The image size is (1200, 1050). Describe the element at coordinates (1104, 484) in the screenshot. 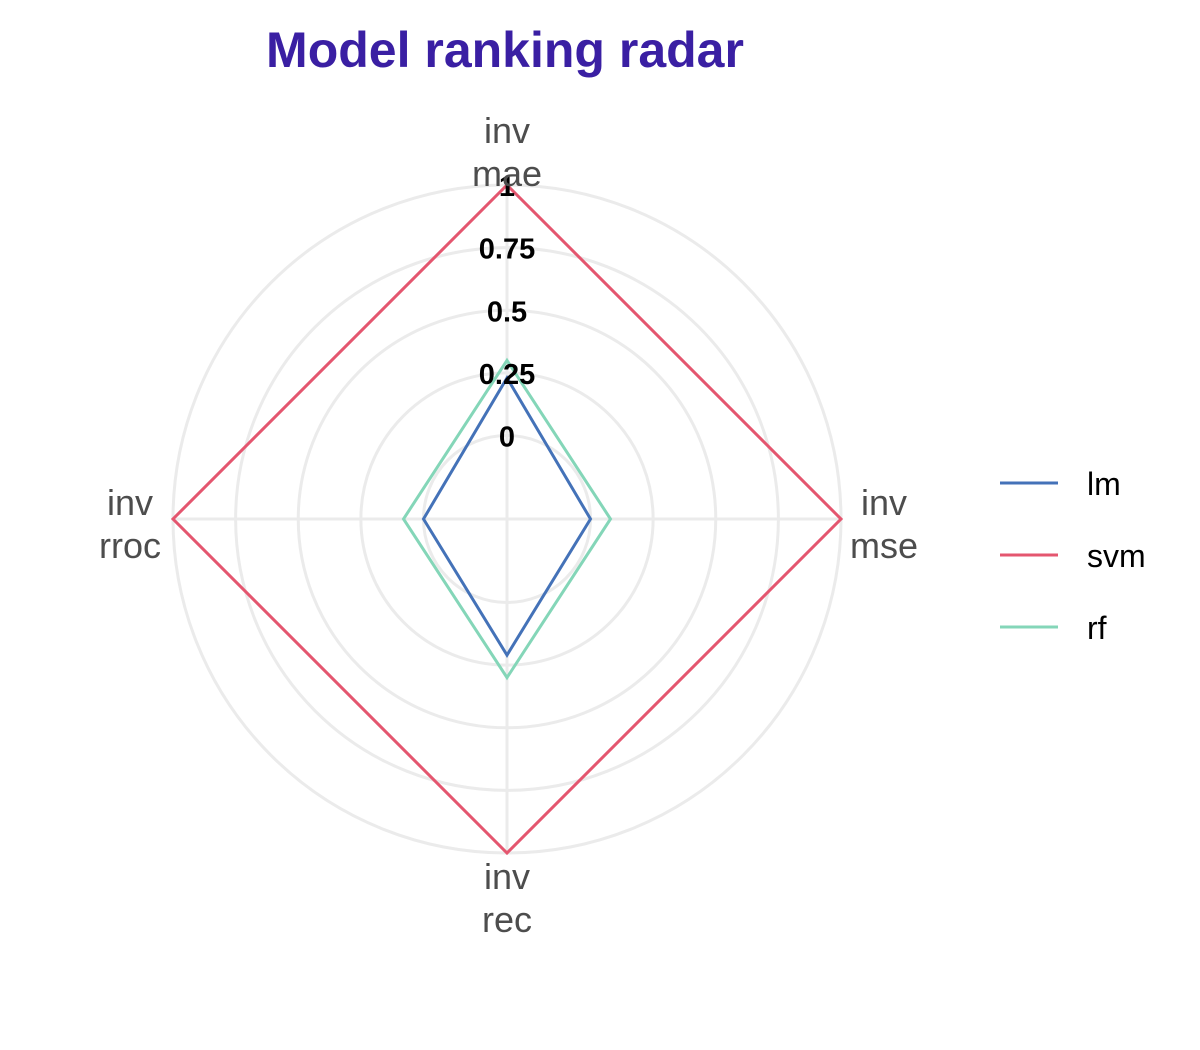

I see `legend-label-lm: lm` at that location.